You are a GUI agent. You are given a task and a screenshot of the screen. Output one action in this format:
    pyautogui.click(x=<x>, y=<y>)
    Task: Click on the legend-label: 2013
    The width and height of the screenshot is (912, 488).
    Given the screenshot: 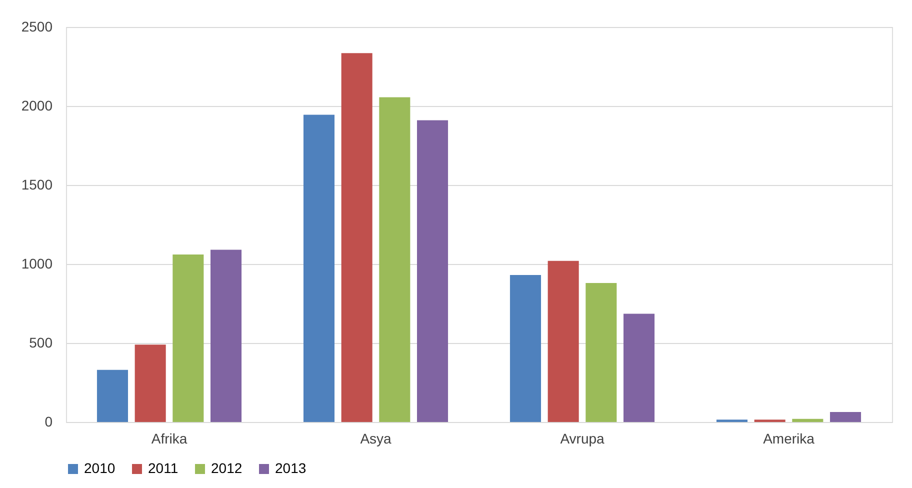 What is the action you would take?
    pyautogui.click(x=290, y=468)
    